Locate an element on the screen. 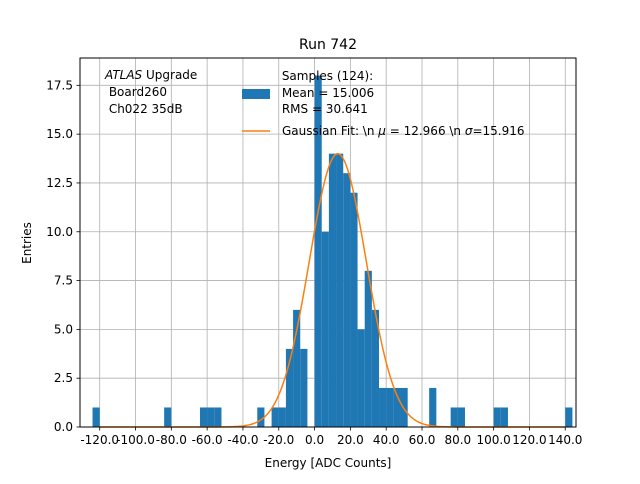 The width and height of the screenshot is (640, 484). x-tick-label: 140.0 is located at coordinates (565, 440).